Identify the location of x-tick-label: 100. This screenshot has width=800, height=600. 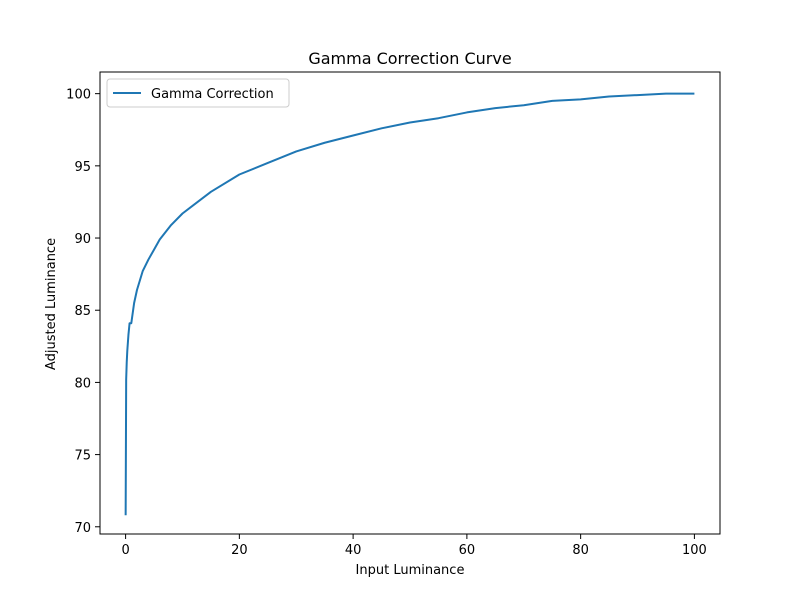
(694, 550).